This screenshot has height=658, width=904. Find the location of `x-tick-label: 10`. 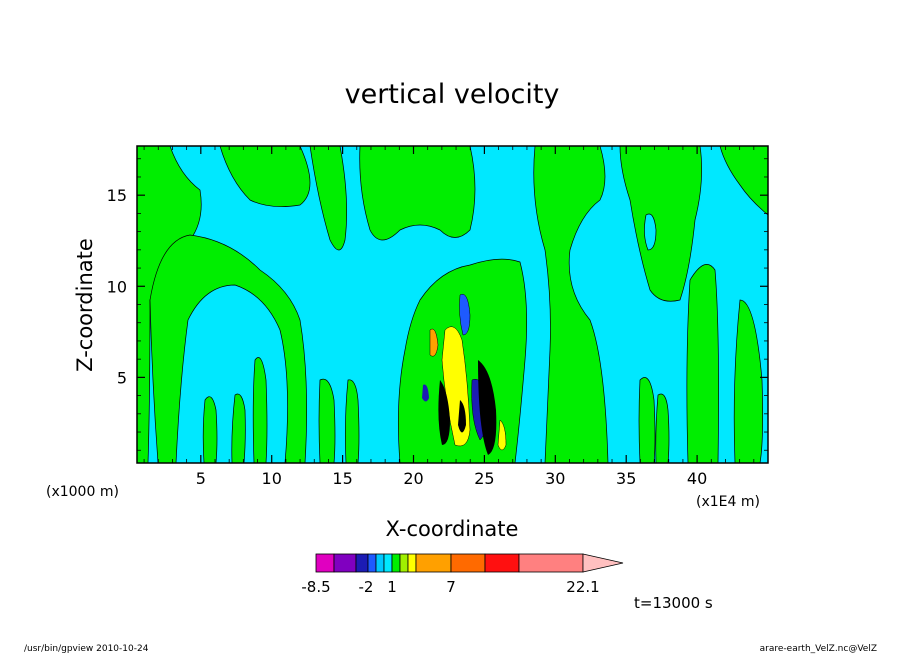

x-tick-label: 10 is located at coordinates (272, 478).